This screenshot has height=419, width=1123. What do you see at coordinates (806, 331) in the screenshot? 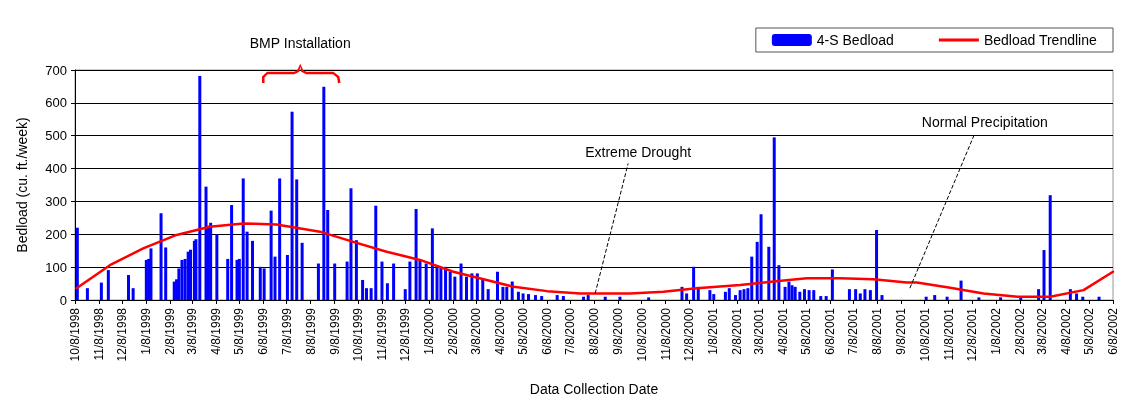
I see `x-tick-label: 5/8/2001` at bounding box center [806, 331].